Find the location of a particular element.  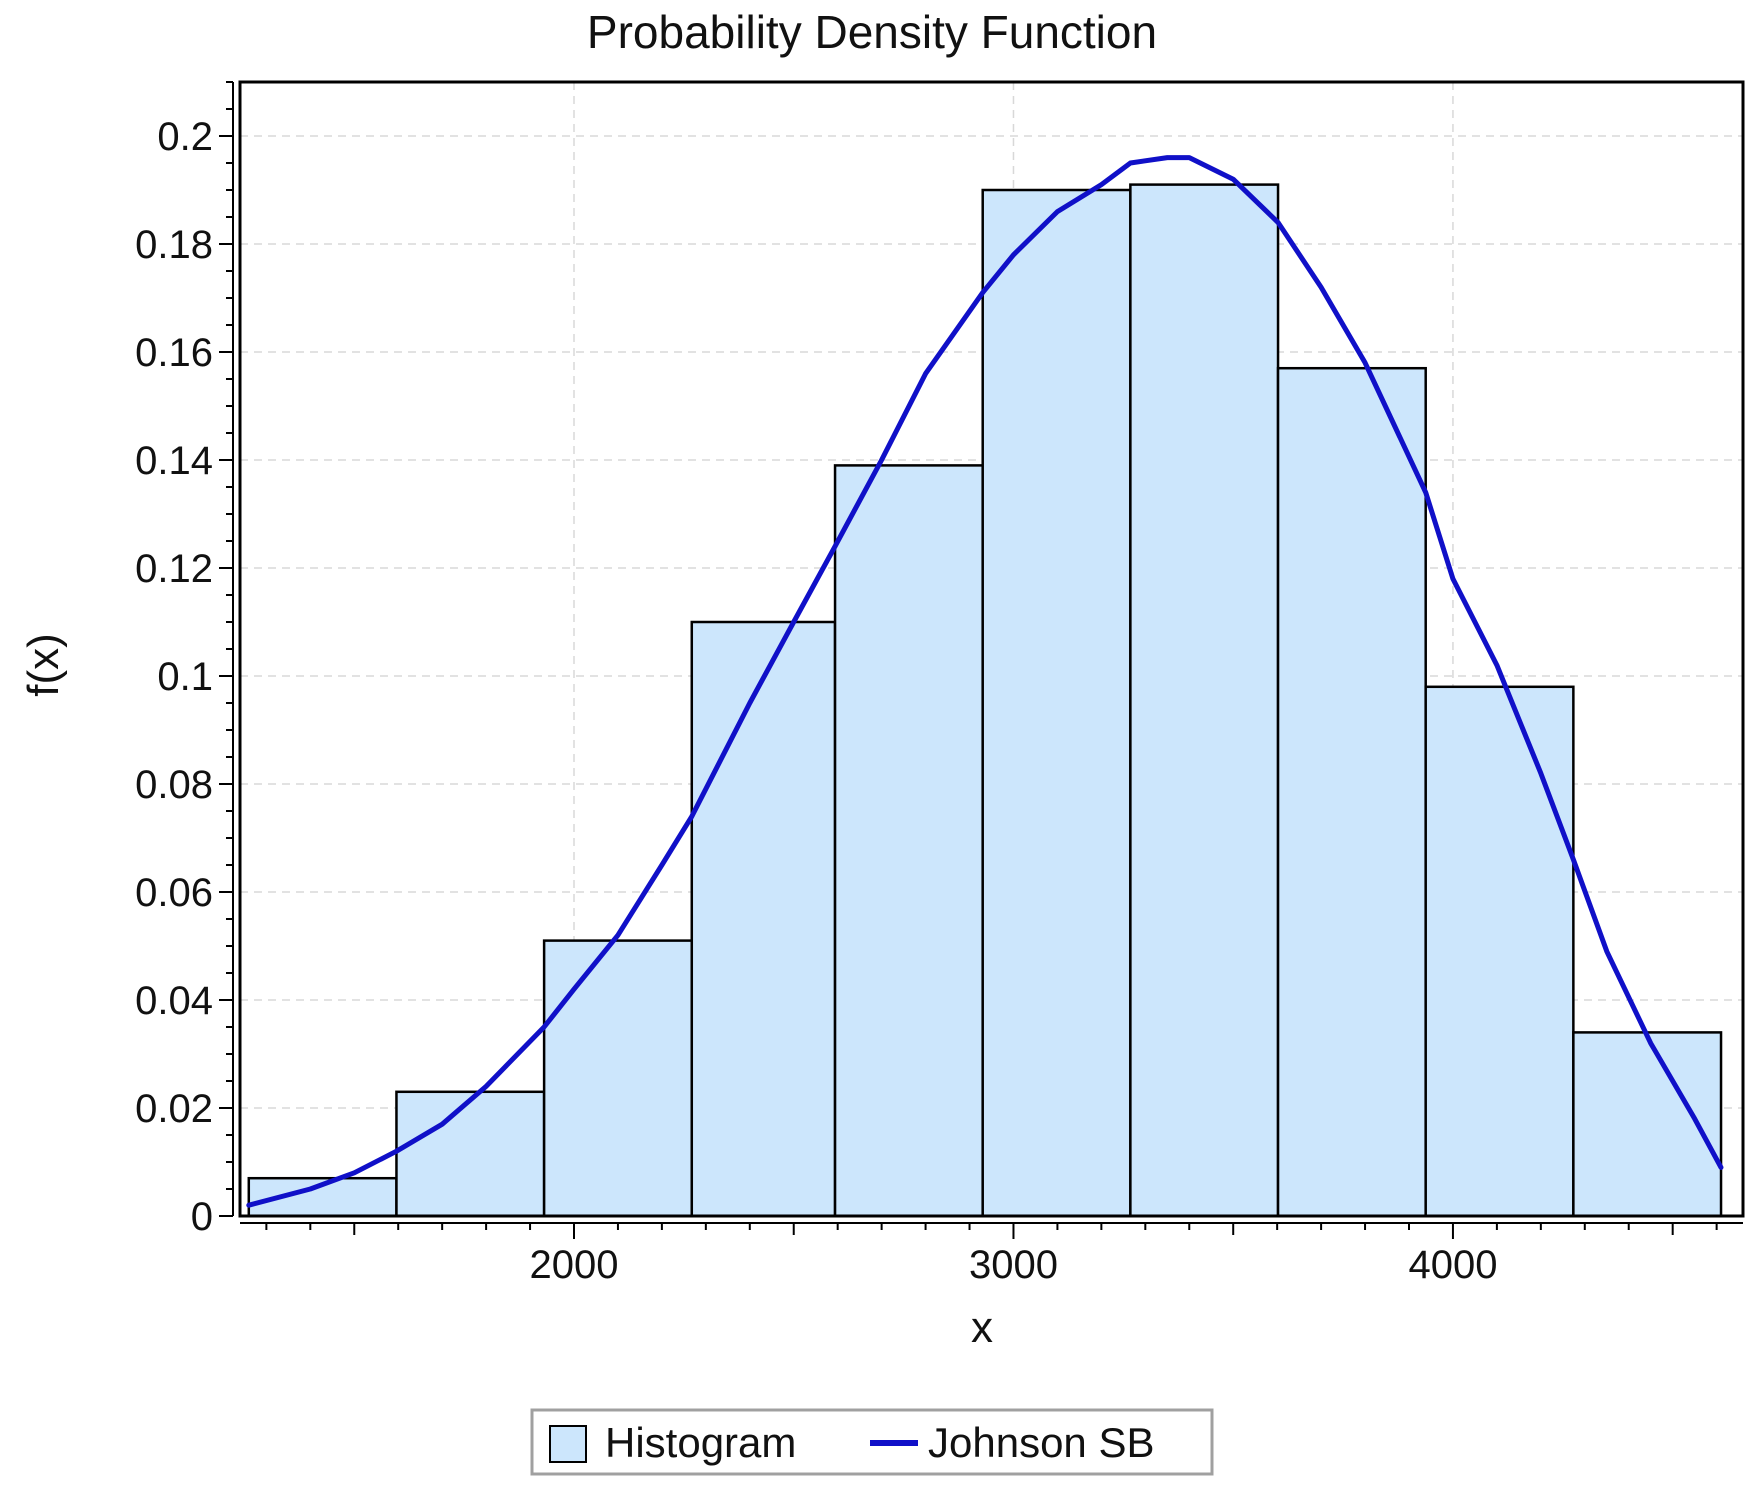

y-tick-label: 0 is located at coordinates (202, 1217).